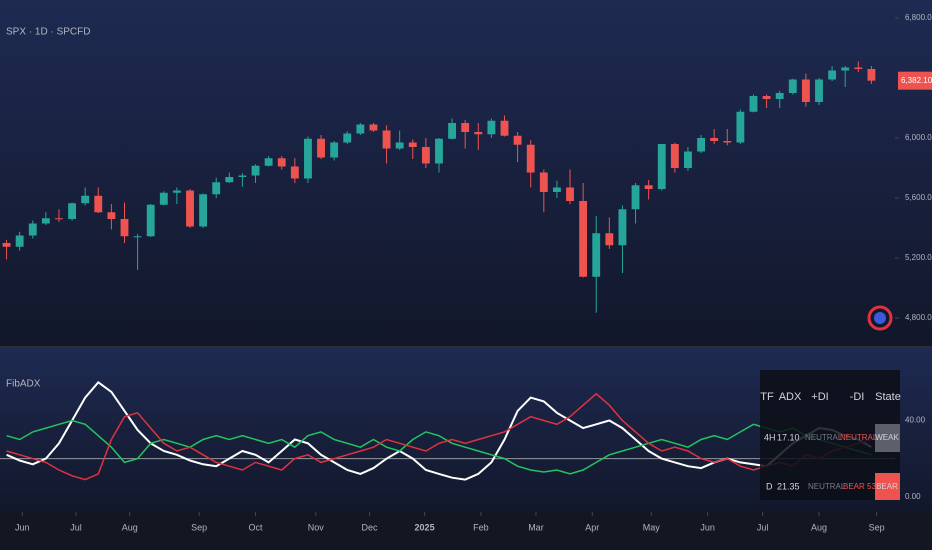 Image resolution: width=932 pixels, height=550 pixels. What do you see at coordinates (863, 486) in the screenshot?
I see `table-cell: BEAR 53%` at bounding box center [863, 486].